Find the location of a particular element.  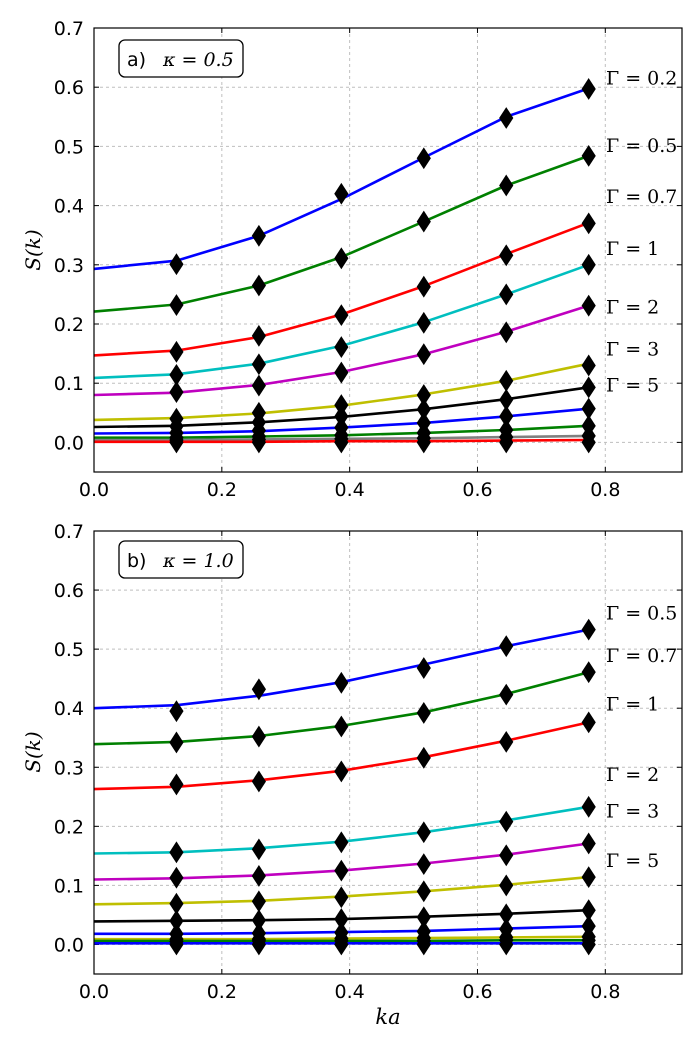

panel-b-id-box: b) κ = 1.0 is located at coordinates (181, 559).